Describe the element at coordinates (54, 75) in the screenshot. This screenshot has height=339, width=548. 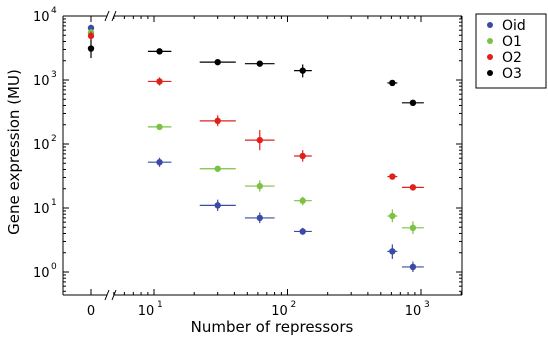
I see `y-tick-label-exponent: 3` at that location.